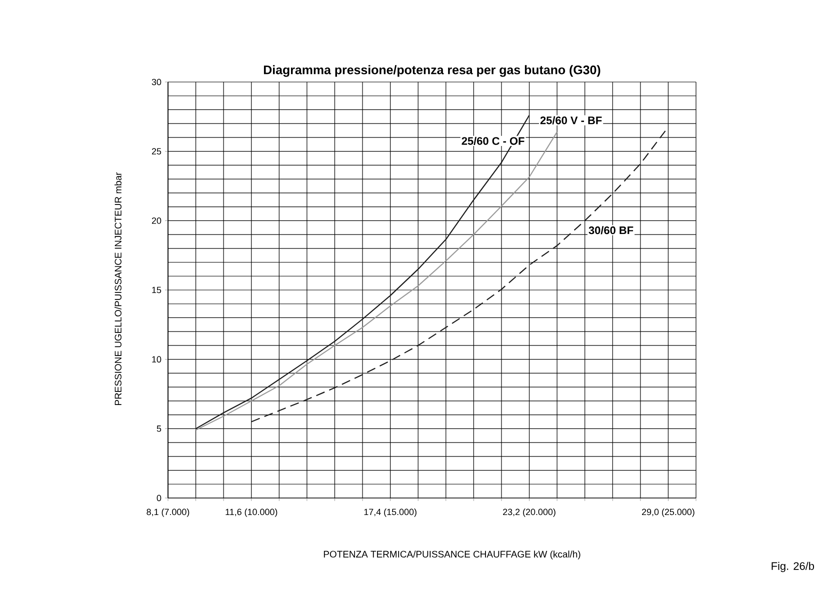 This screenshot has width=831, height=589. Describe the element at coordinates (157, 151) in the screenshot. I see `y-tick-label: 25` at that location.